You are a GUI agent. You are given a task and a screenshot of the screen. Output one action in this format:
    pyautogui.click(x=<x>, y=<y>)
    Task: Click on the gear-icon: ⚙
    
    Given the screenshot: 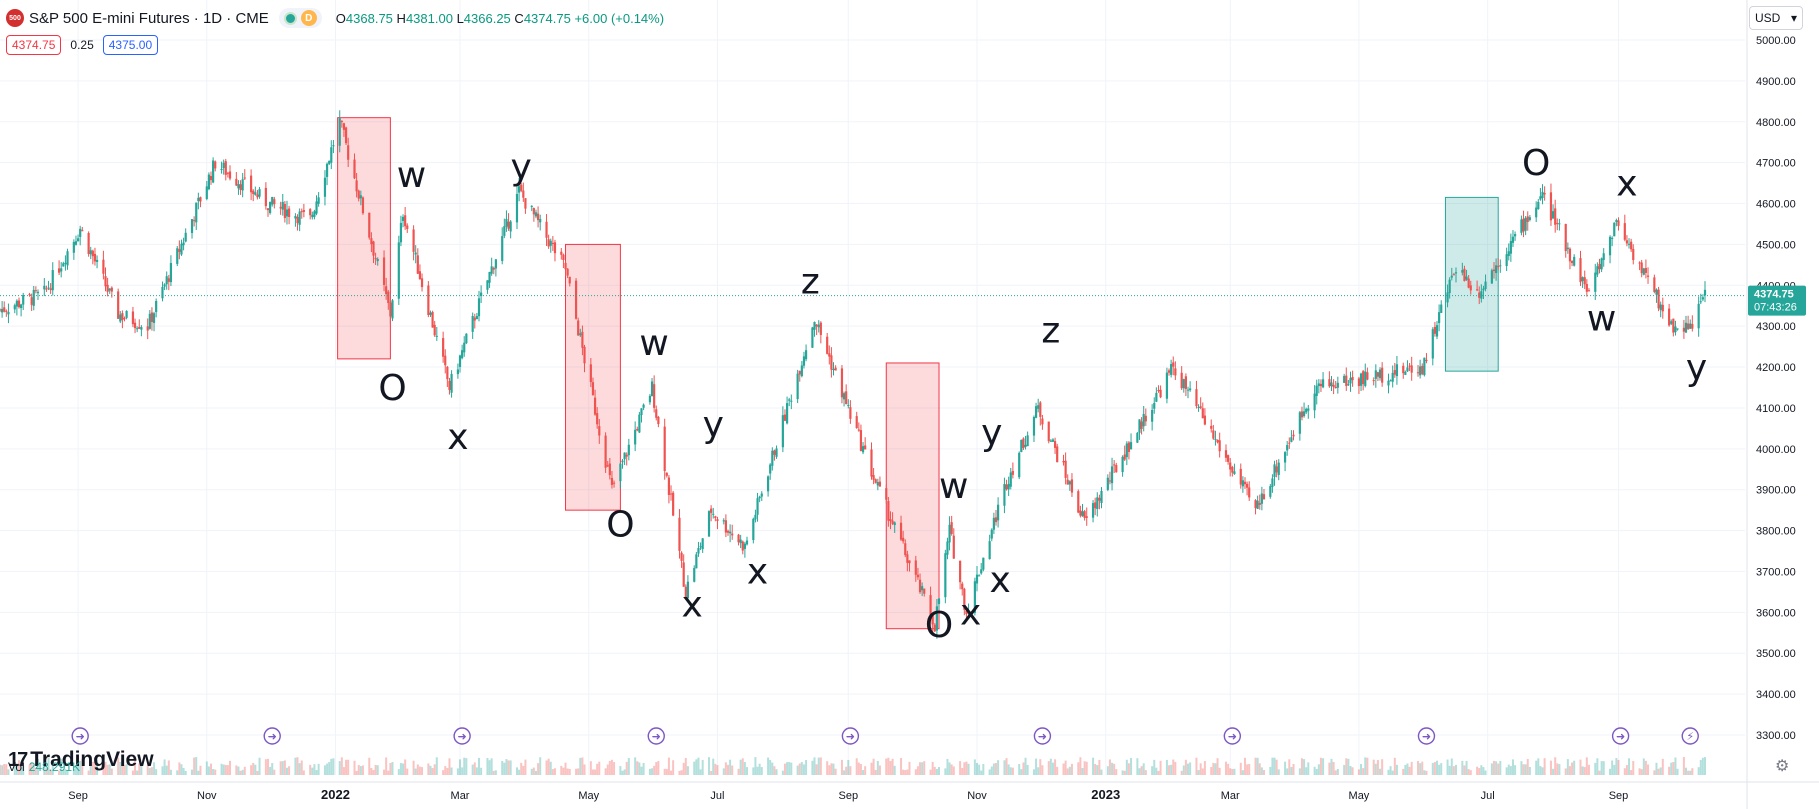 What is the action you would take?
    pyautogui.click(x=1782, y=766)
    